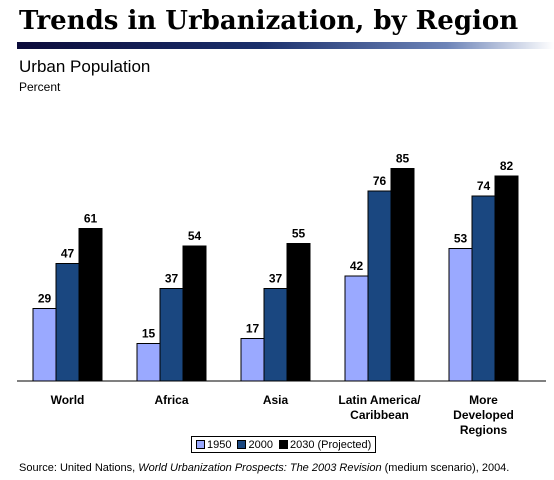  What do you see at coordinates (195, 236) in the screenshot?
I see `data-label-africa-2030: 54` at bounding box center [195, 236].